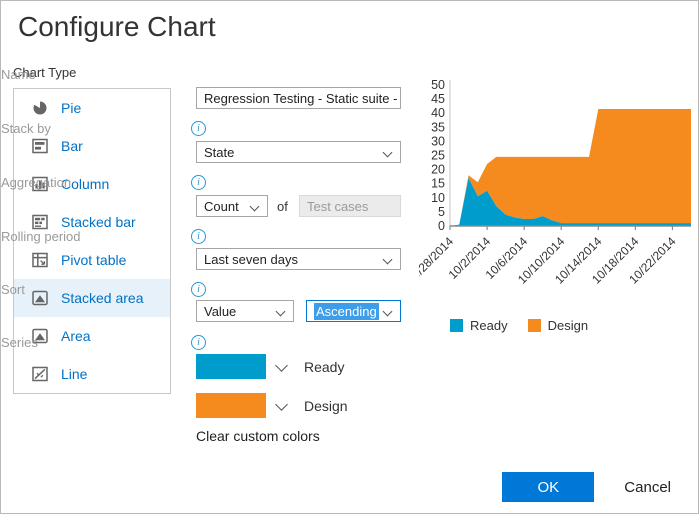 Image resolution: width=699 pixels, height=514 pixels. Describe the element at coordinates (245, 311) in the screenshot. I see `sort-field-select: Value` at that location.